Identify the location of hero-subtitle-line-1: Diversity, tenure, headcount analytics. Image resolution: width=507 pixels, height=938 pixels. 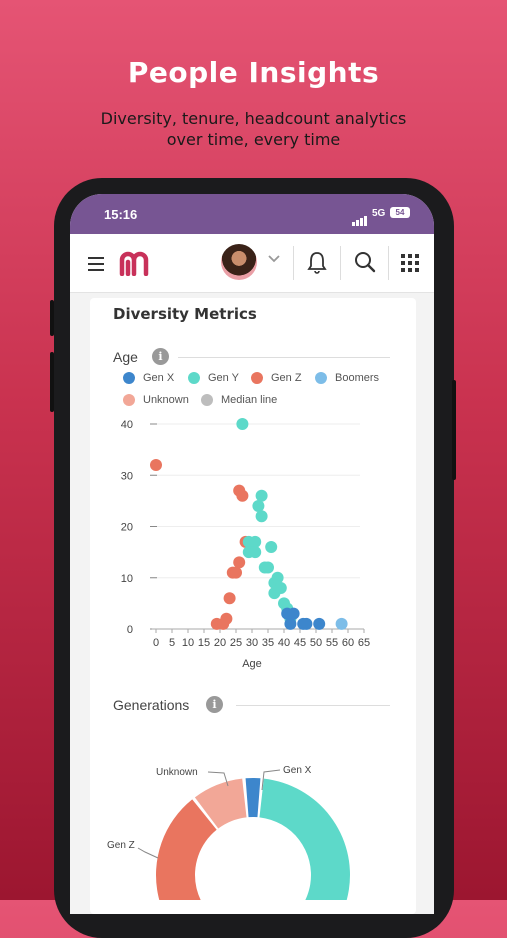
(253, 118).